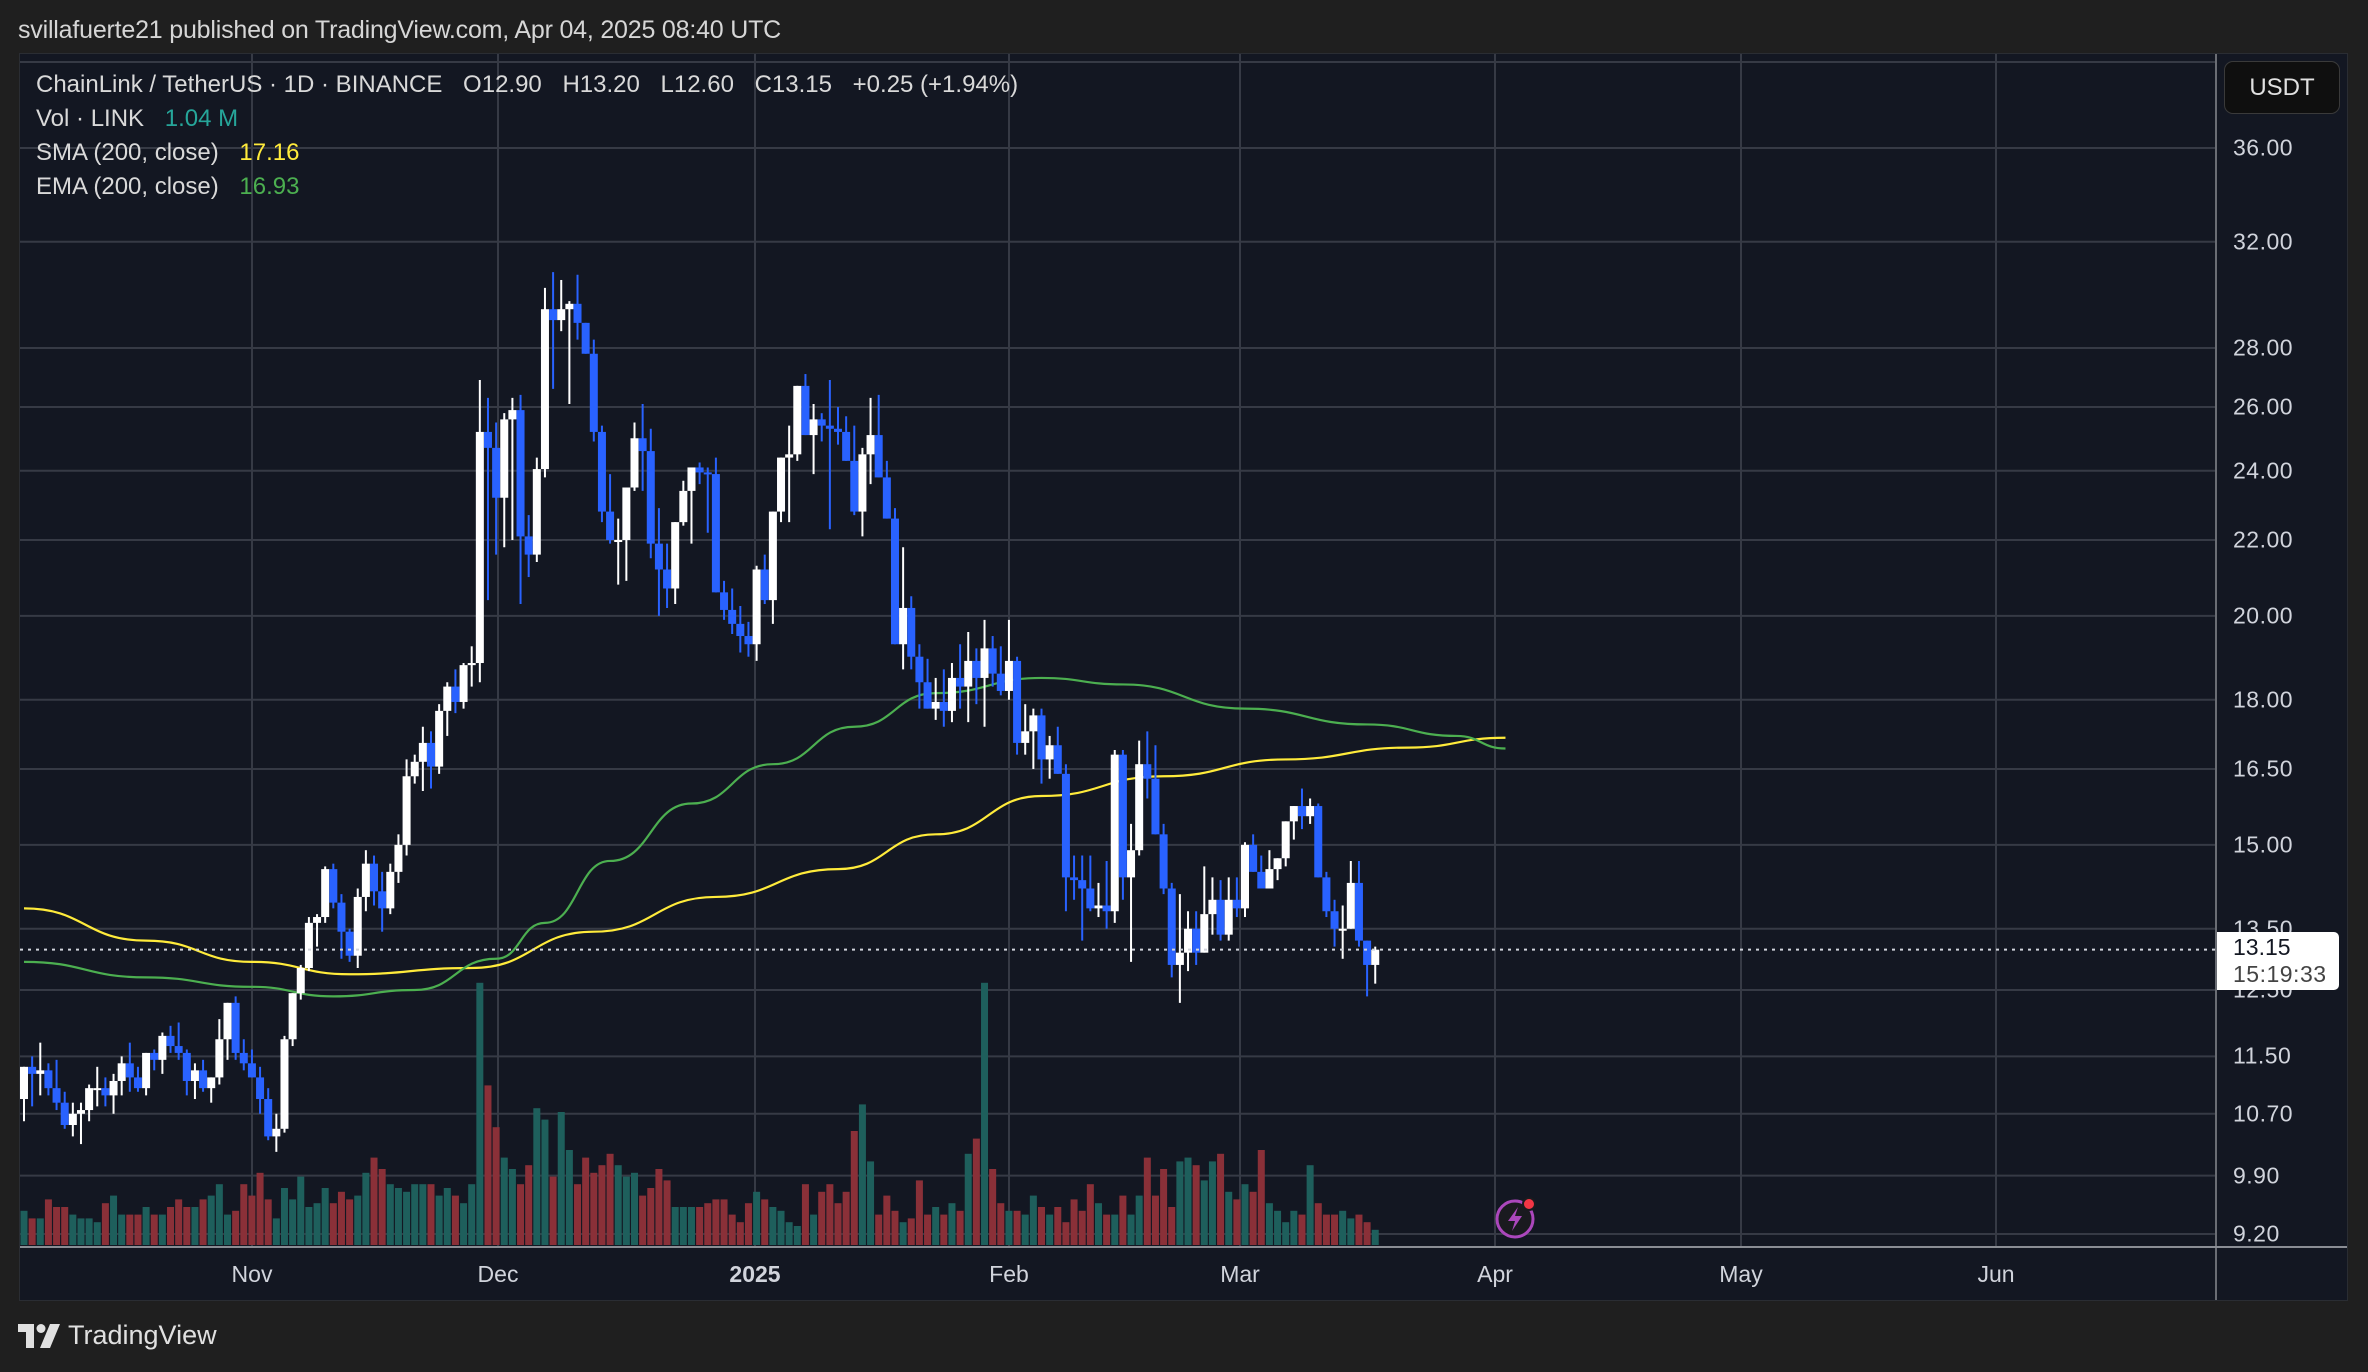  I want to click on last-price-label: 13.15 15:19:33, so click(2278, 961).